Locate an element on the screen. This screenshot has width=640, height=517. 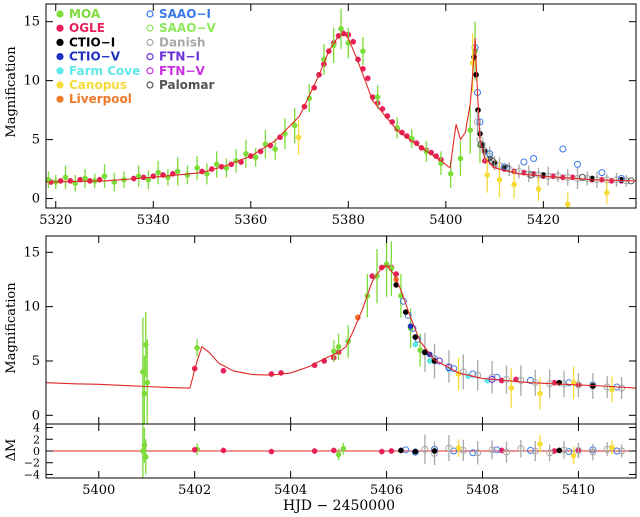
legend-label: SAAO−I is located at coordinates (185, 14).